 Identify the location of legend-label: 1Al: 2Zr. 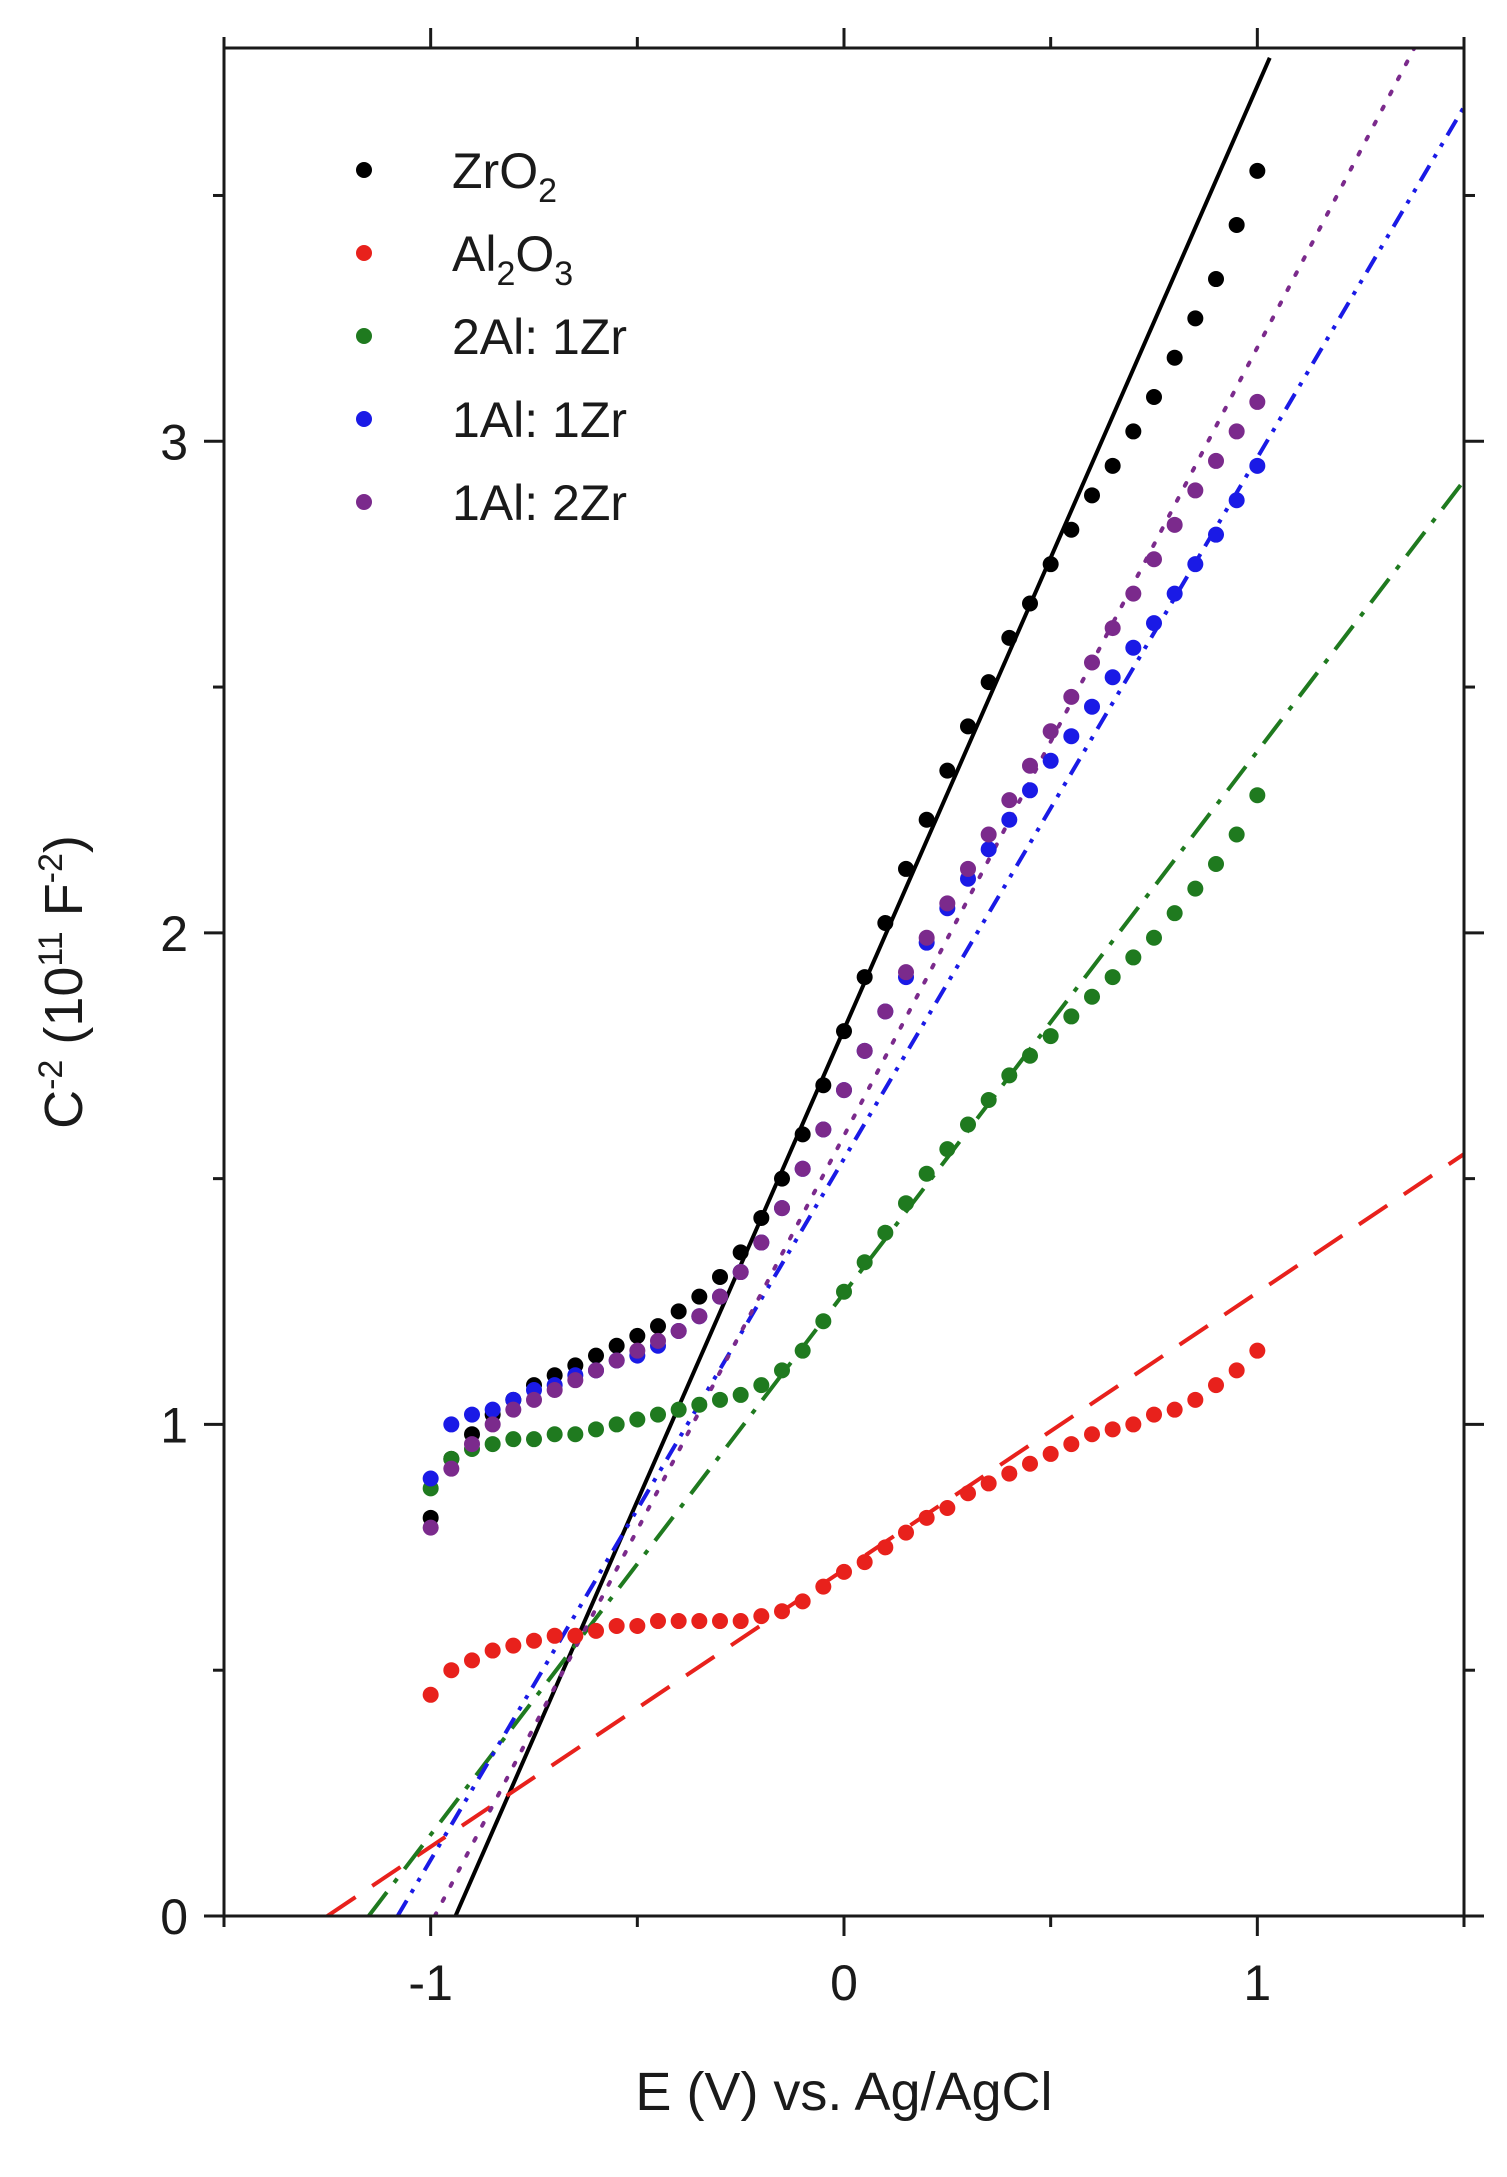
(539, 503).